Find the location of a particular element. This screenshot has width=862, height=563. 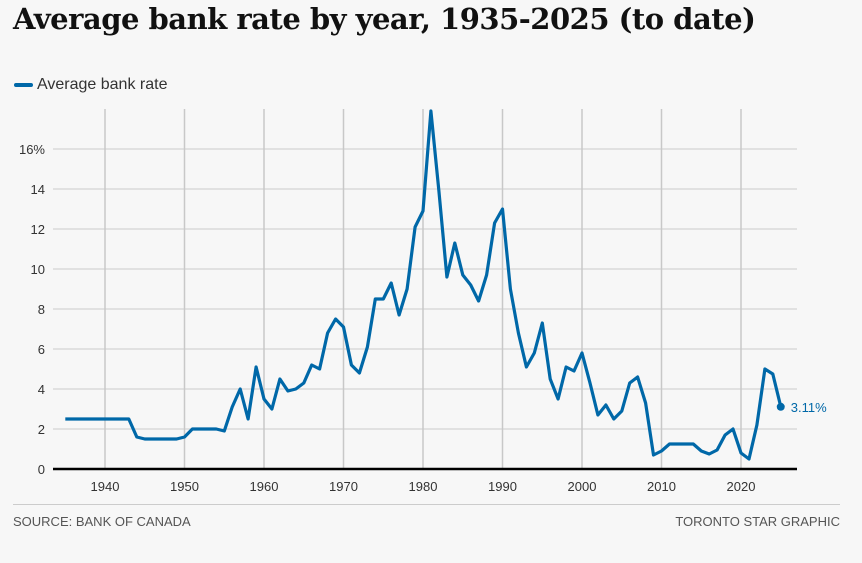

x-tick-label: 2000 is located at coordinates (582, 486).